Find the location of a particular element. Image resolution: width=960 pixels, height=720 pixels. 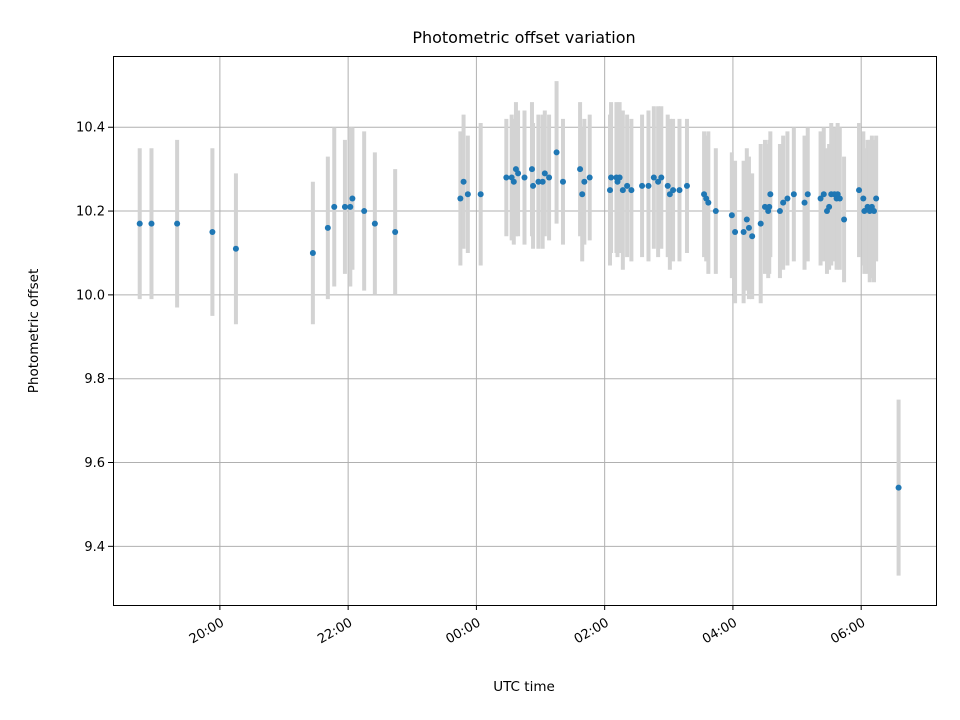

y-tick-label: 10.2 is located at coordinates (90, 212).